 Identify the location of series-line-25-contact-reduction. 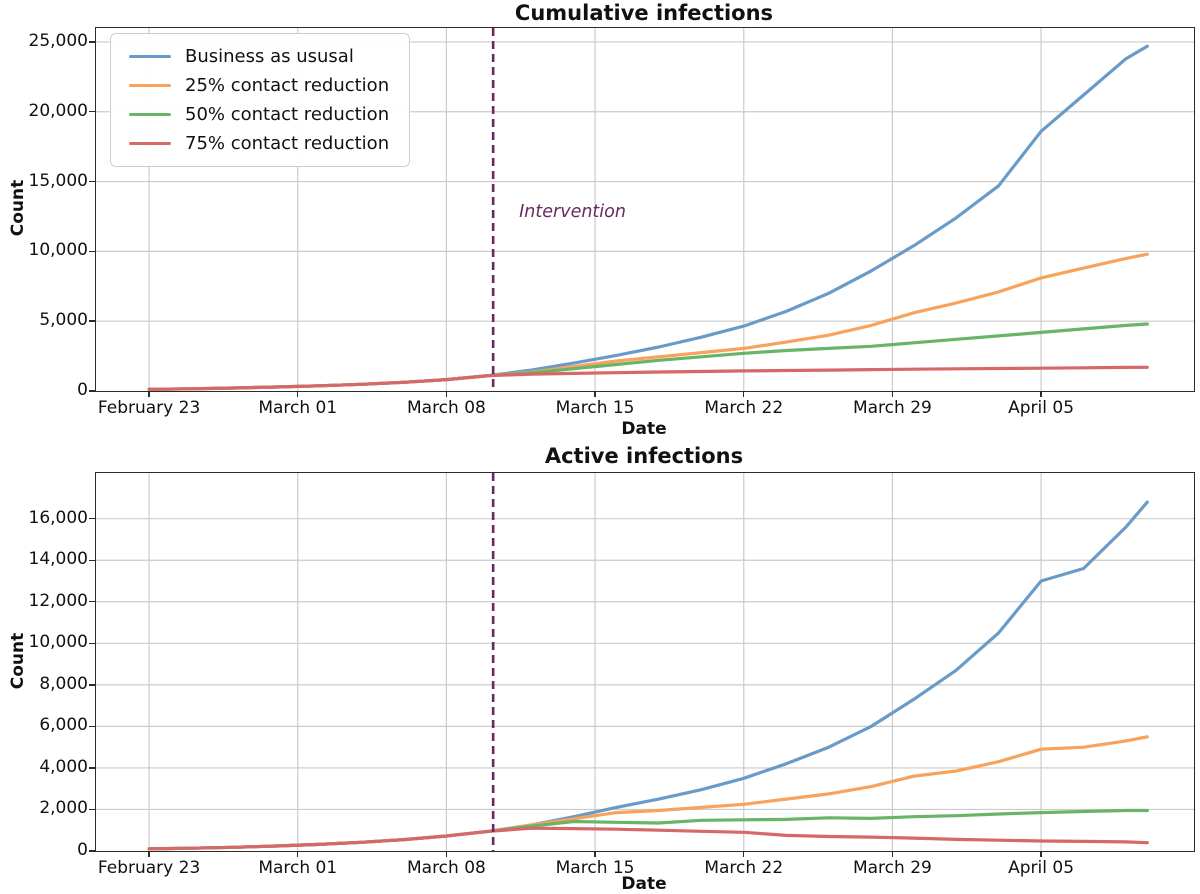
(648, 793).